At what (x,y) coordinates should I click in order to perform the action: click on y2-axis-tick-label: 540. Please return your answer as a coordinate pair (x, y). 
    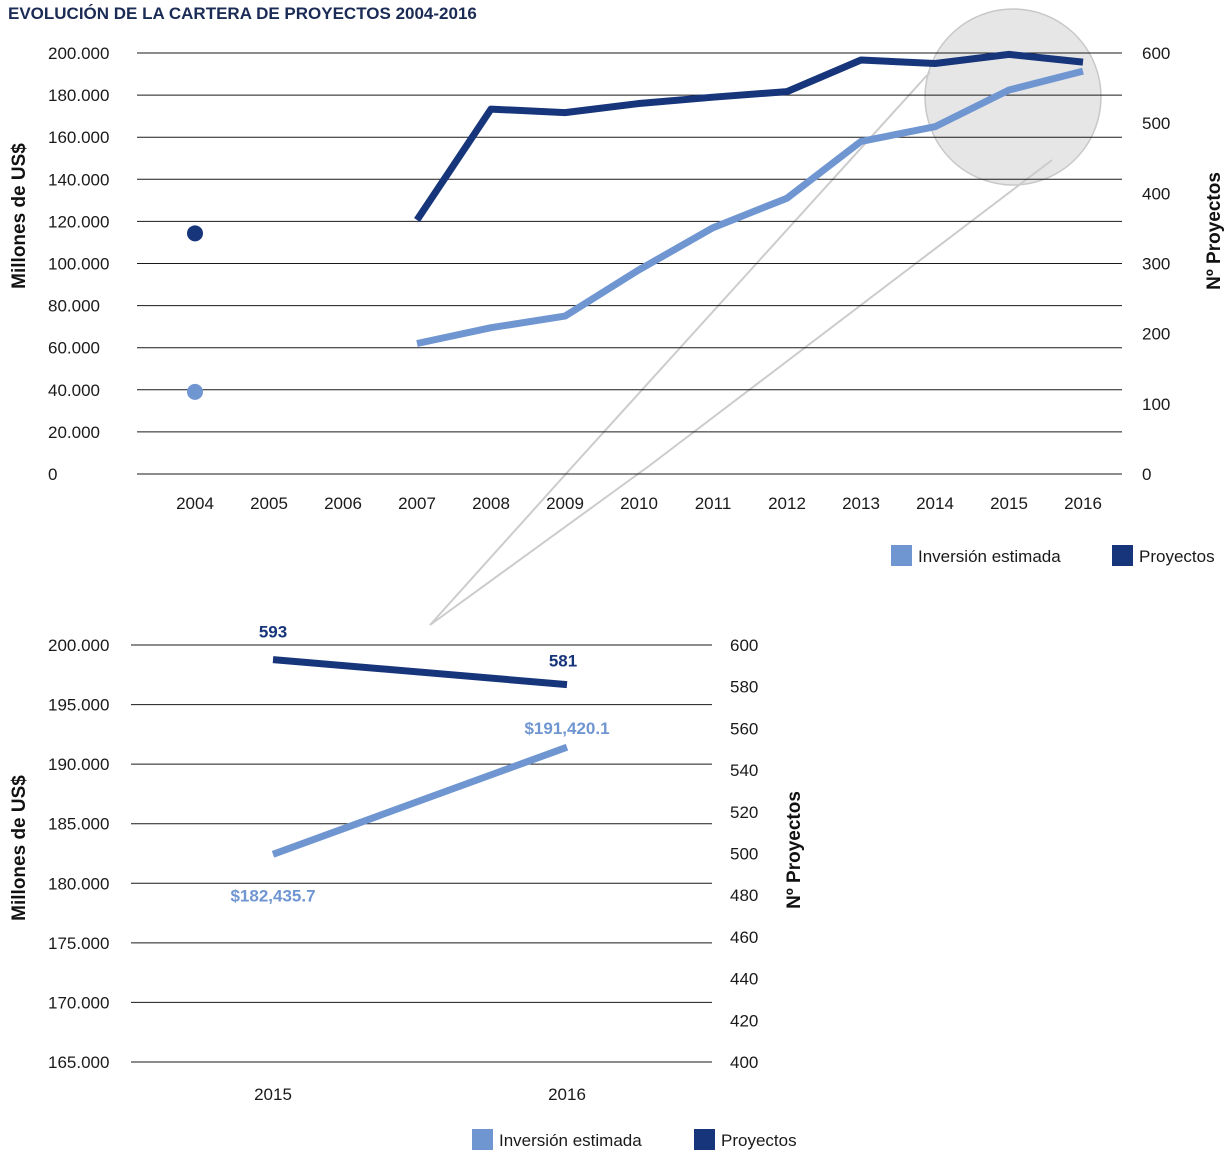
    Looking at the image, I should click on (744, 770).